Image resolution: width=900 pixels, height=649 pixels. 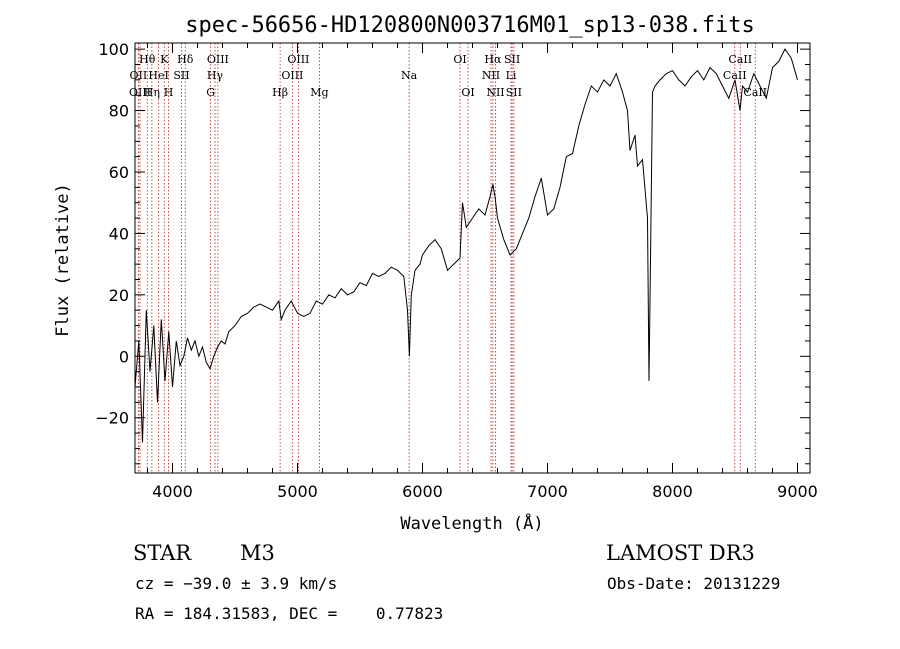 I want to click on object-class: STAR, so click(x=162, y=553).